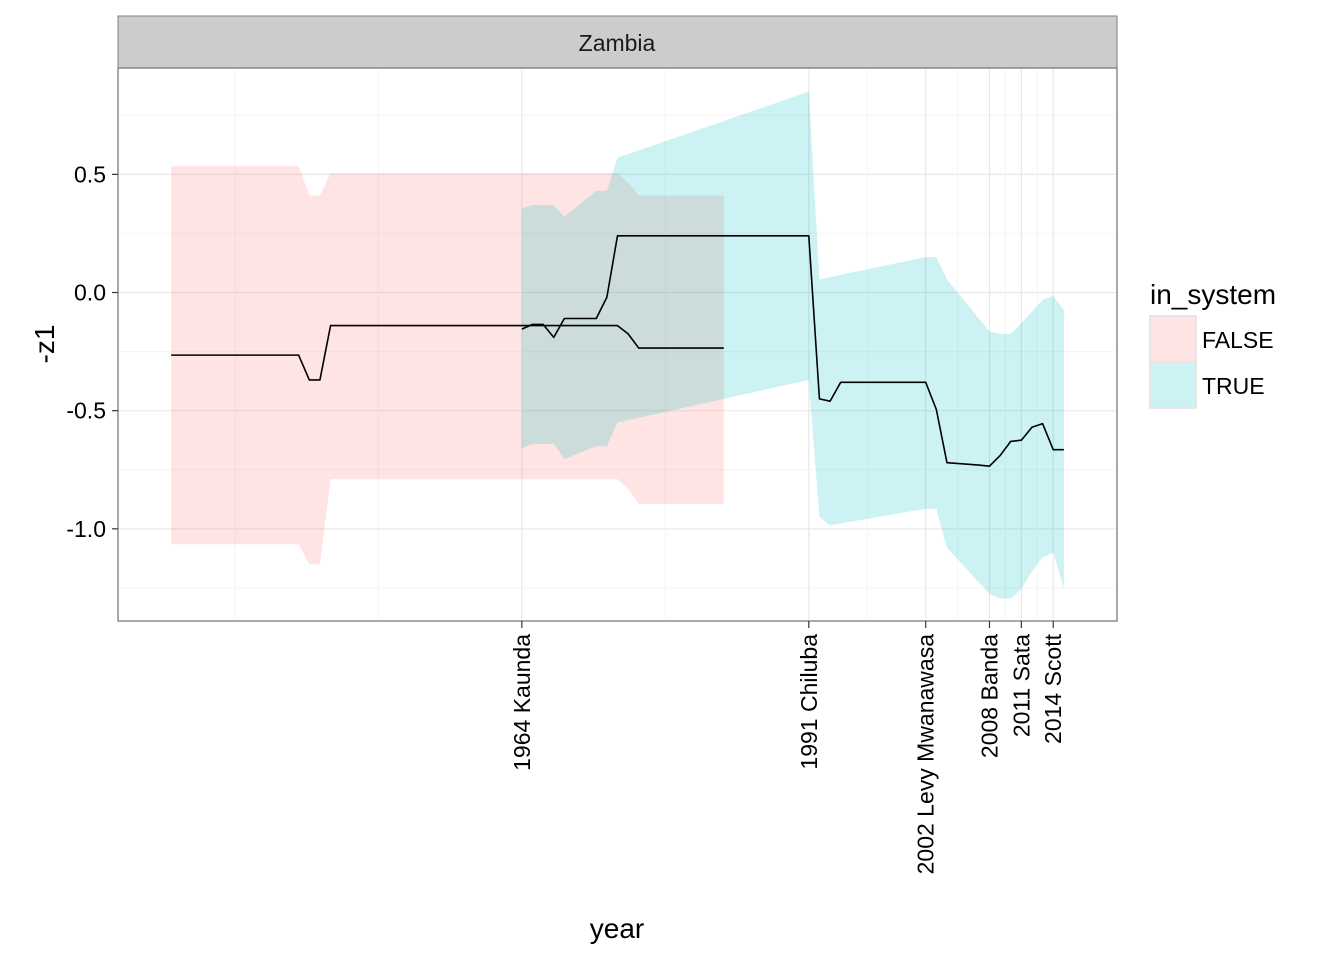 The width and height of the screenshot is (1344, 960). What do you see at coordinates (926, 754) in the screenshot?
I see `x-tick-label: 2002 Levy Mwanawasa` at bounding box center [926, 754].